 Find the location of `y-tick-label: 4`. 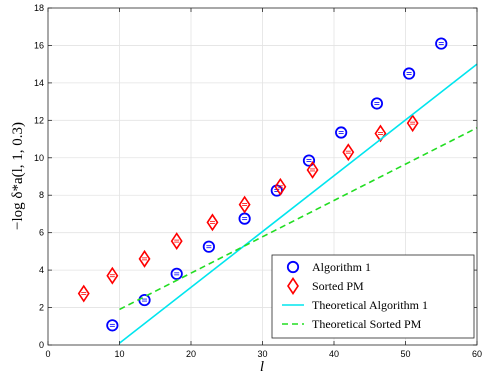

y-tick-label: 4 is located at coordinates (41, 270).